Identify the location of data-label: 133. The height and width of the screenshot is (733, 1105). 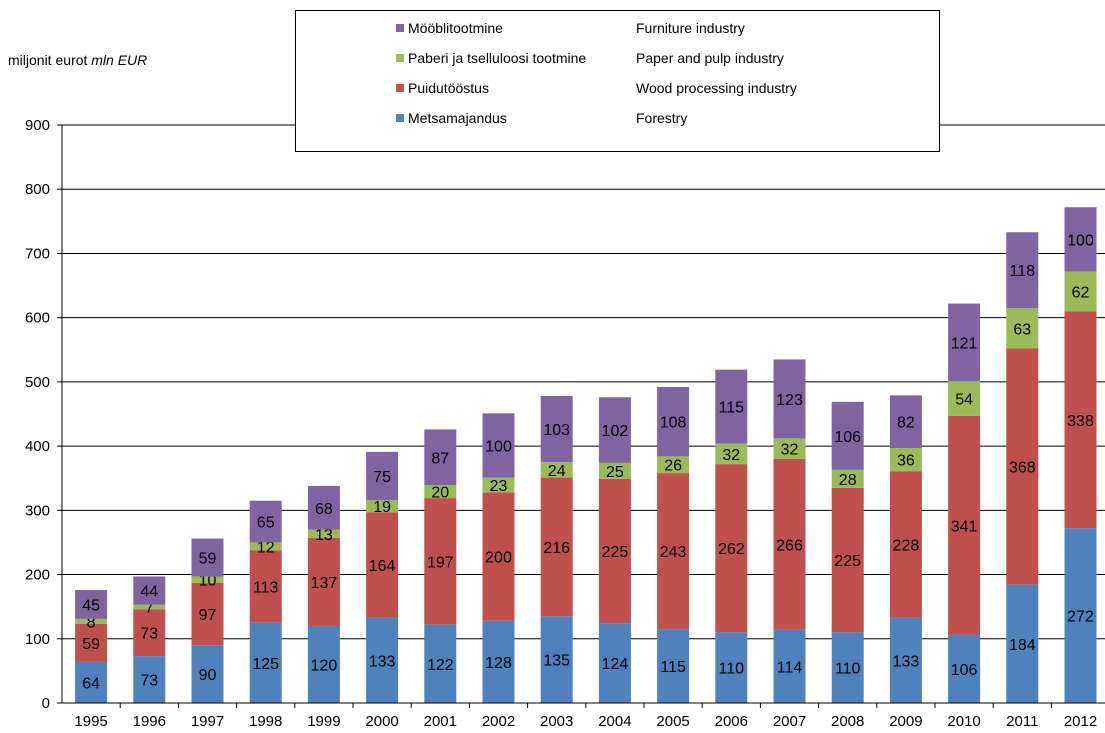
(382, 661).